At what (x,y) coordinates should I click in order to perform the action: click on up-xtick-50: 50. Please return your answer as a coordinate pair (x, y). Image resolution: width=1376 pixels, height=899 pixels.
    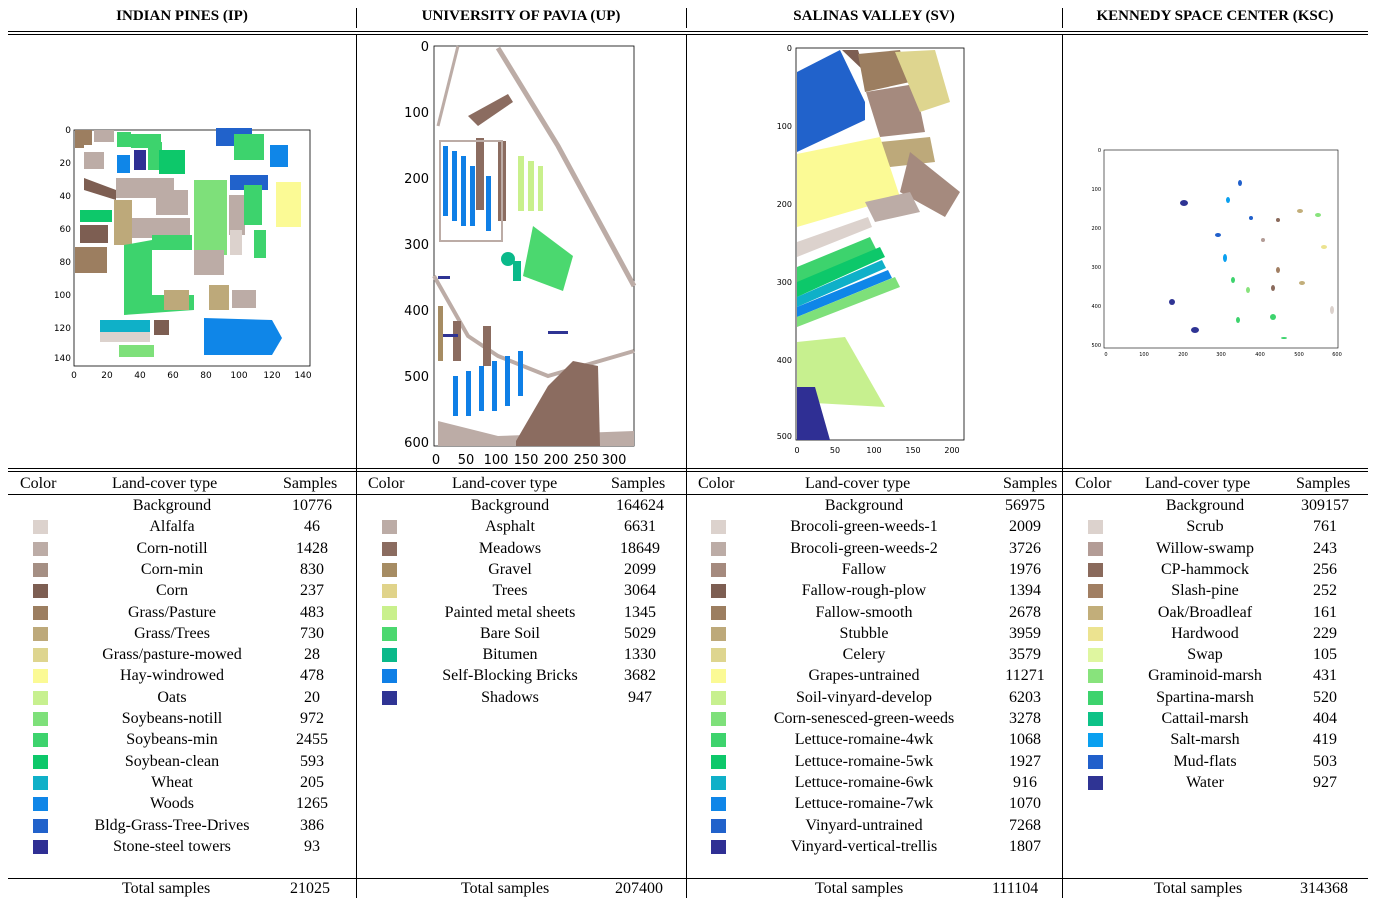
    Looking at the image, I should click on (466, 460).